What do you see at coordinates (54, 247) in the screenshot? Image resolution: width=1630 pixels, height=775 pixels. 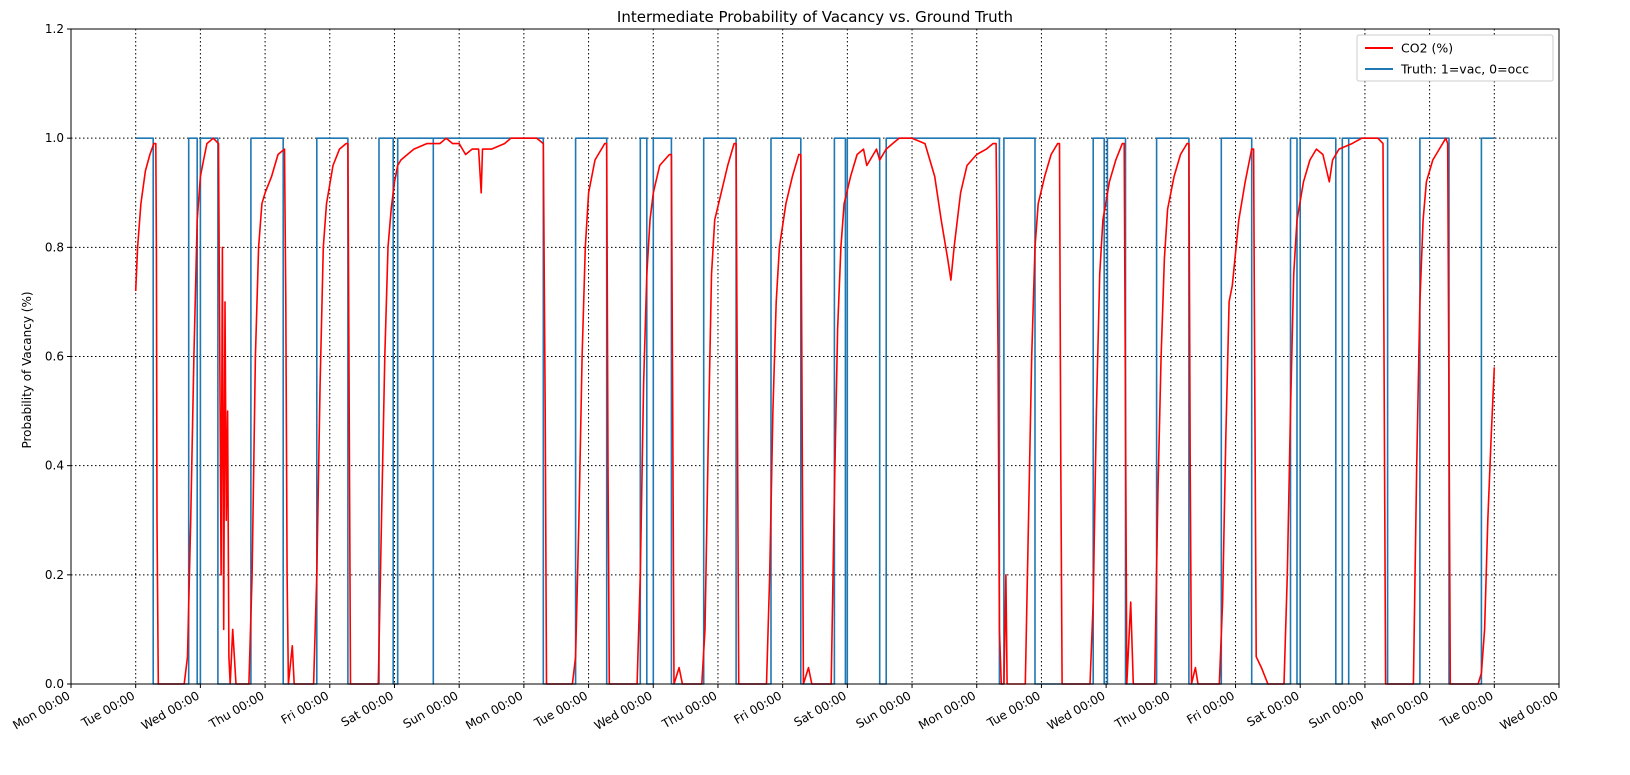 I see `y-tick-label: 0.8` at bounding box center [54, 247].